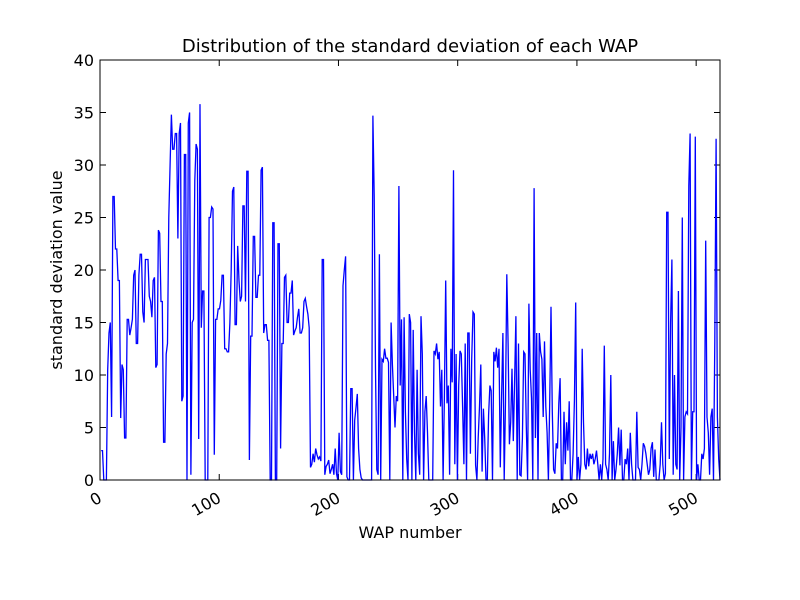  Describe the element at coordinates (84, 165) in the screenshot. I see `y-tick-label: 30` at that location.